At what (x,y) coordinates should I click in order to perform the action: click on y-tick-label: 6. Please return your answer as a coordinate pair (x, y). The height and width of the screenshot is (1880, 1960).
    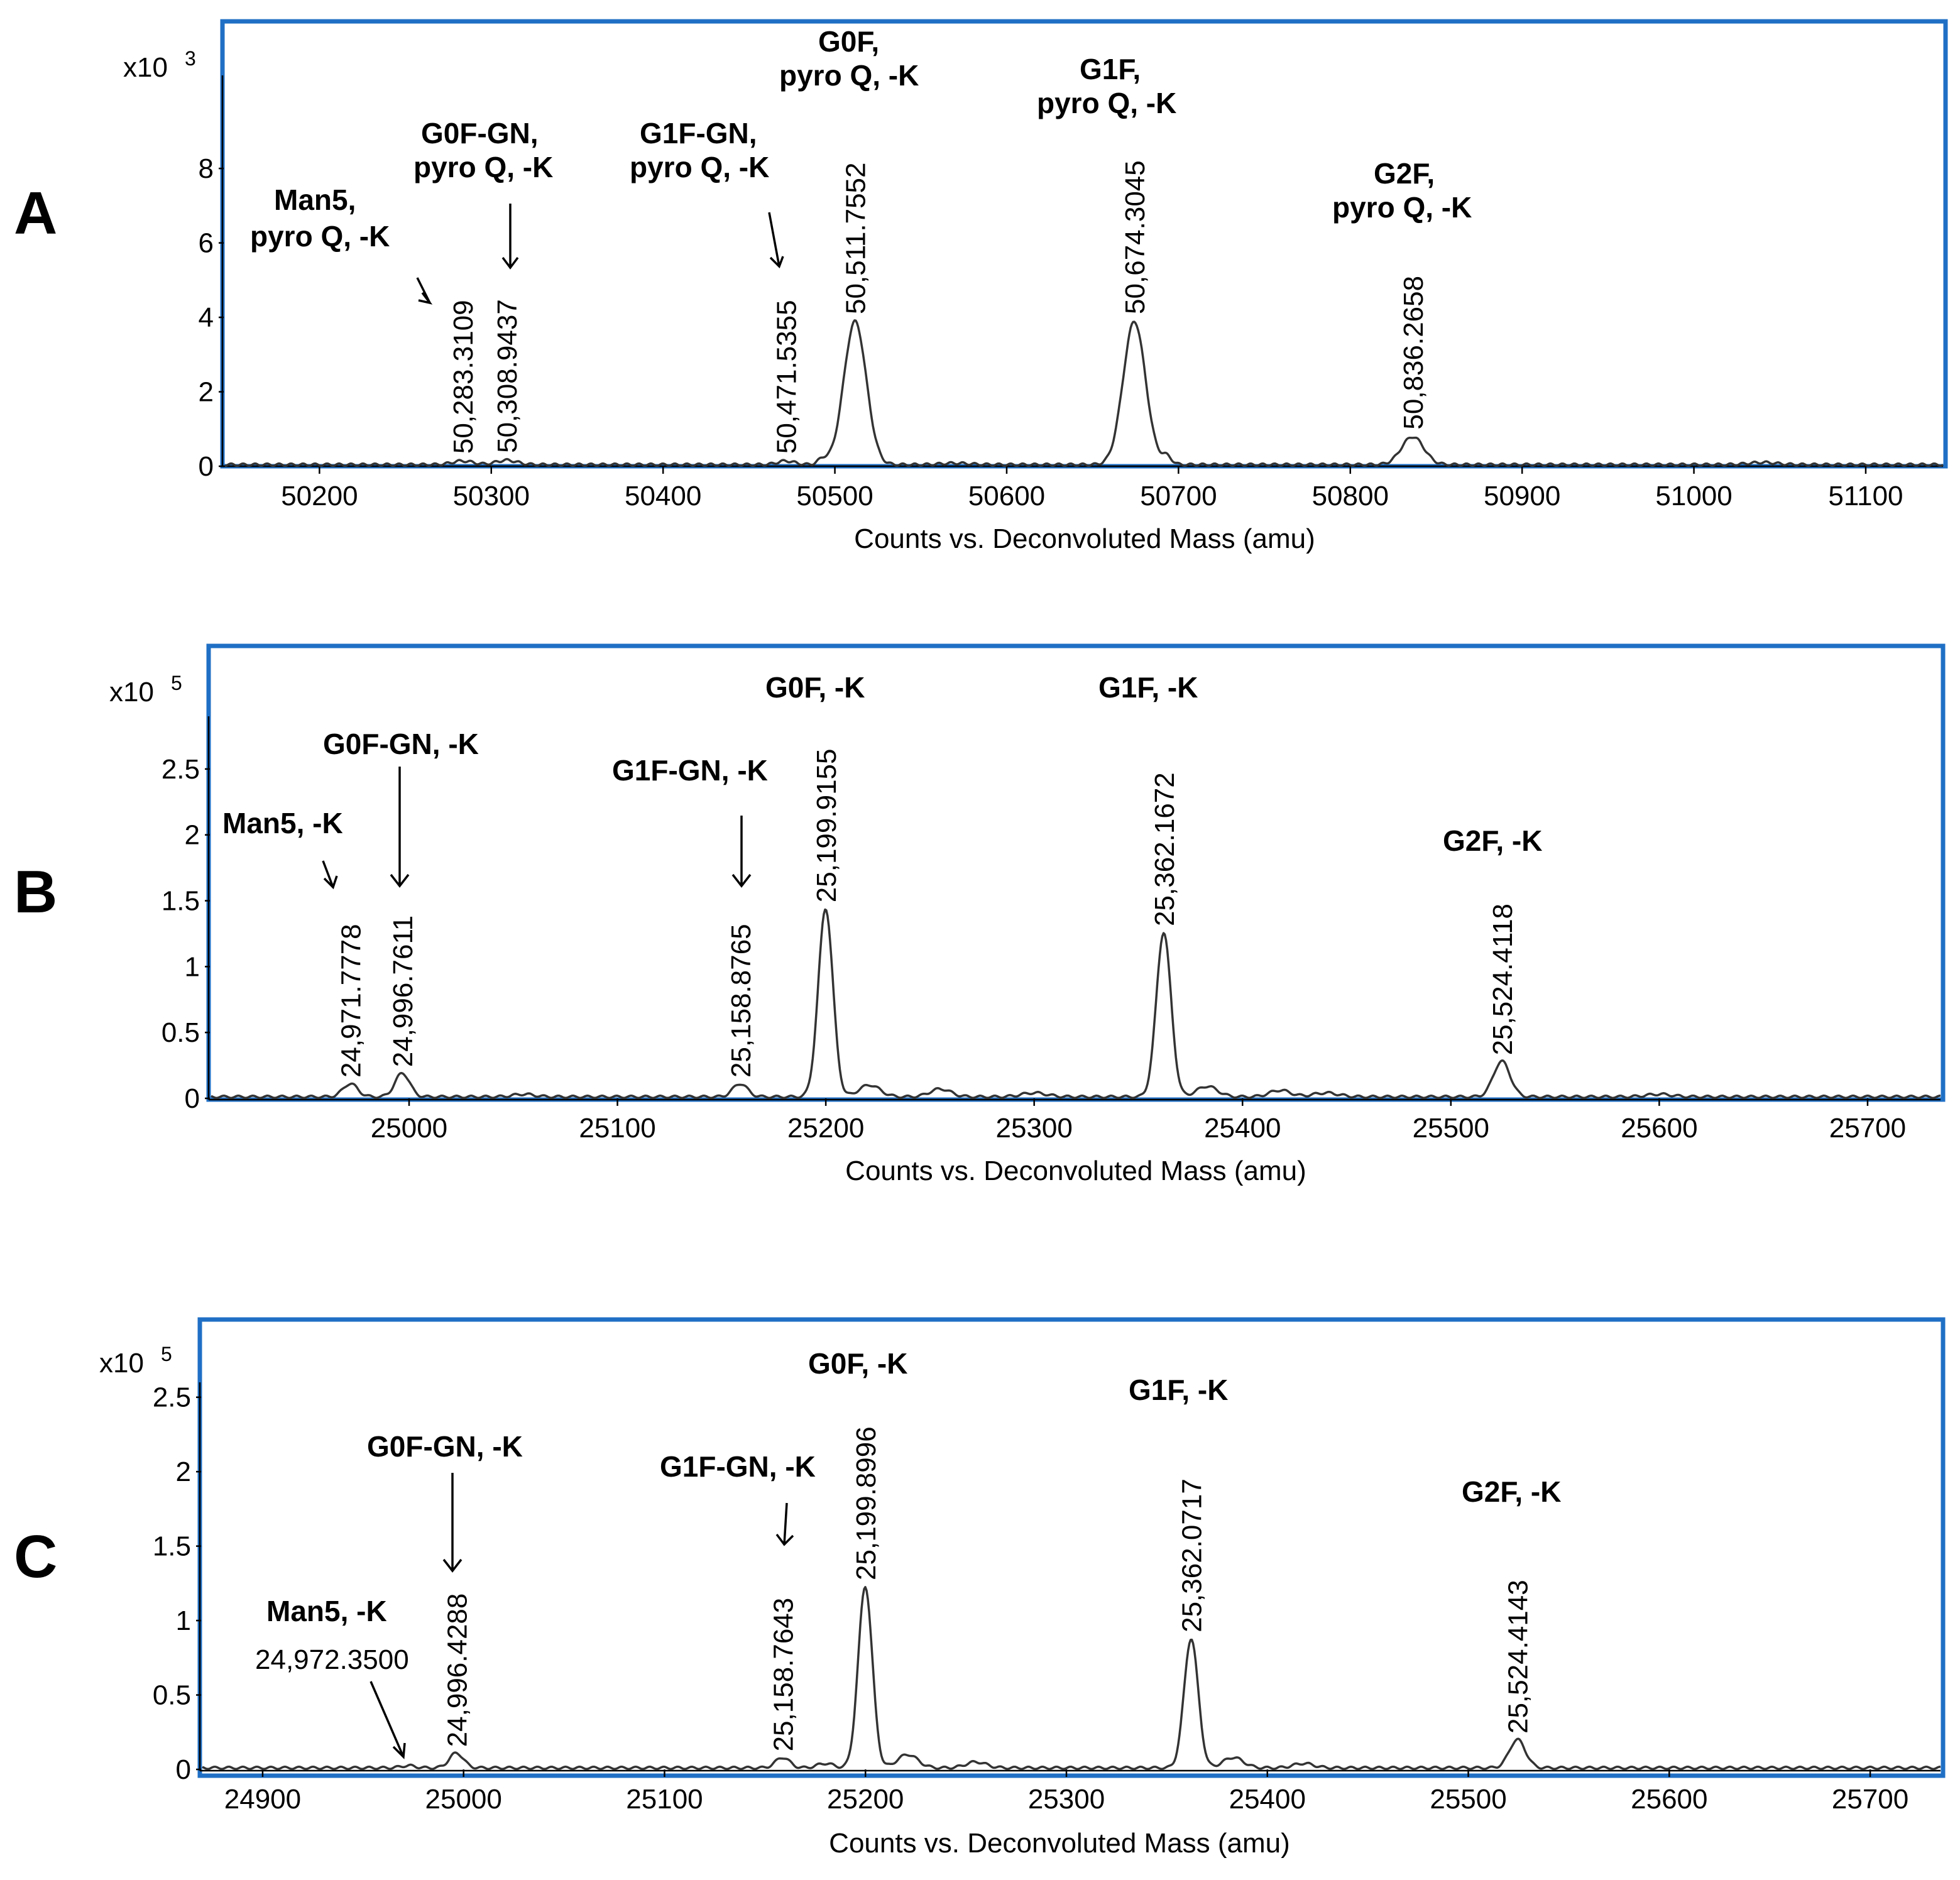
    Looking at the image, I should click on (207, 243).